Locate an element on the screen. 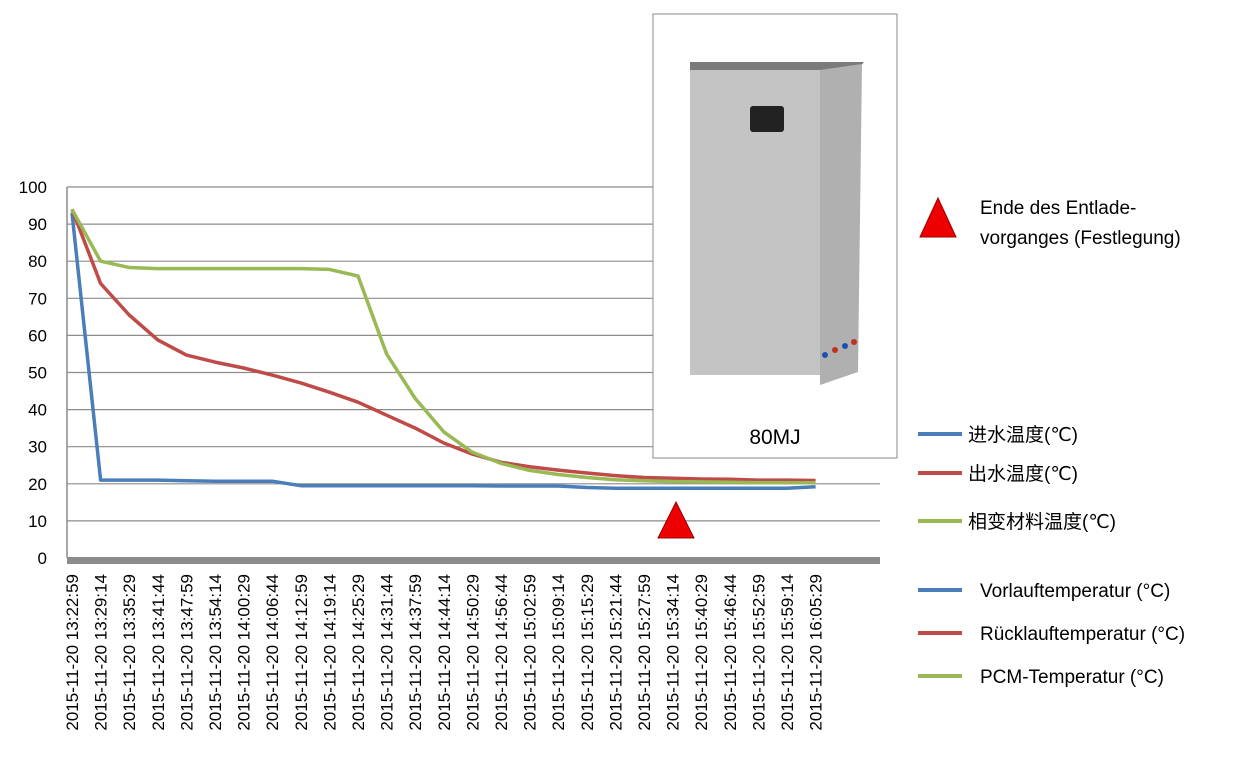 The image size is (1241, 781). x-tick-label: 2015-11-20 13:29:14 is located at coordinates (101, 652).